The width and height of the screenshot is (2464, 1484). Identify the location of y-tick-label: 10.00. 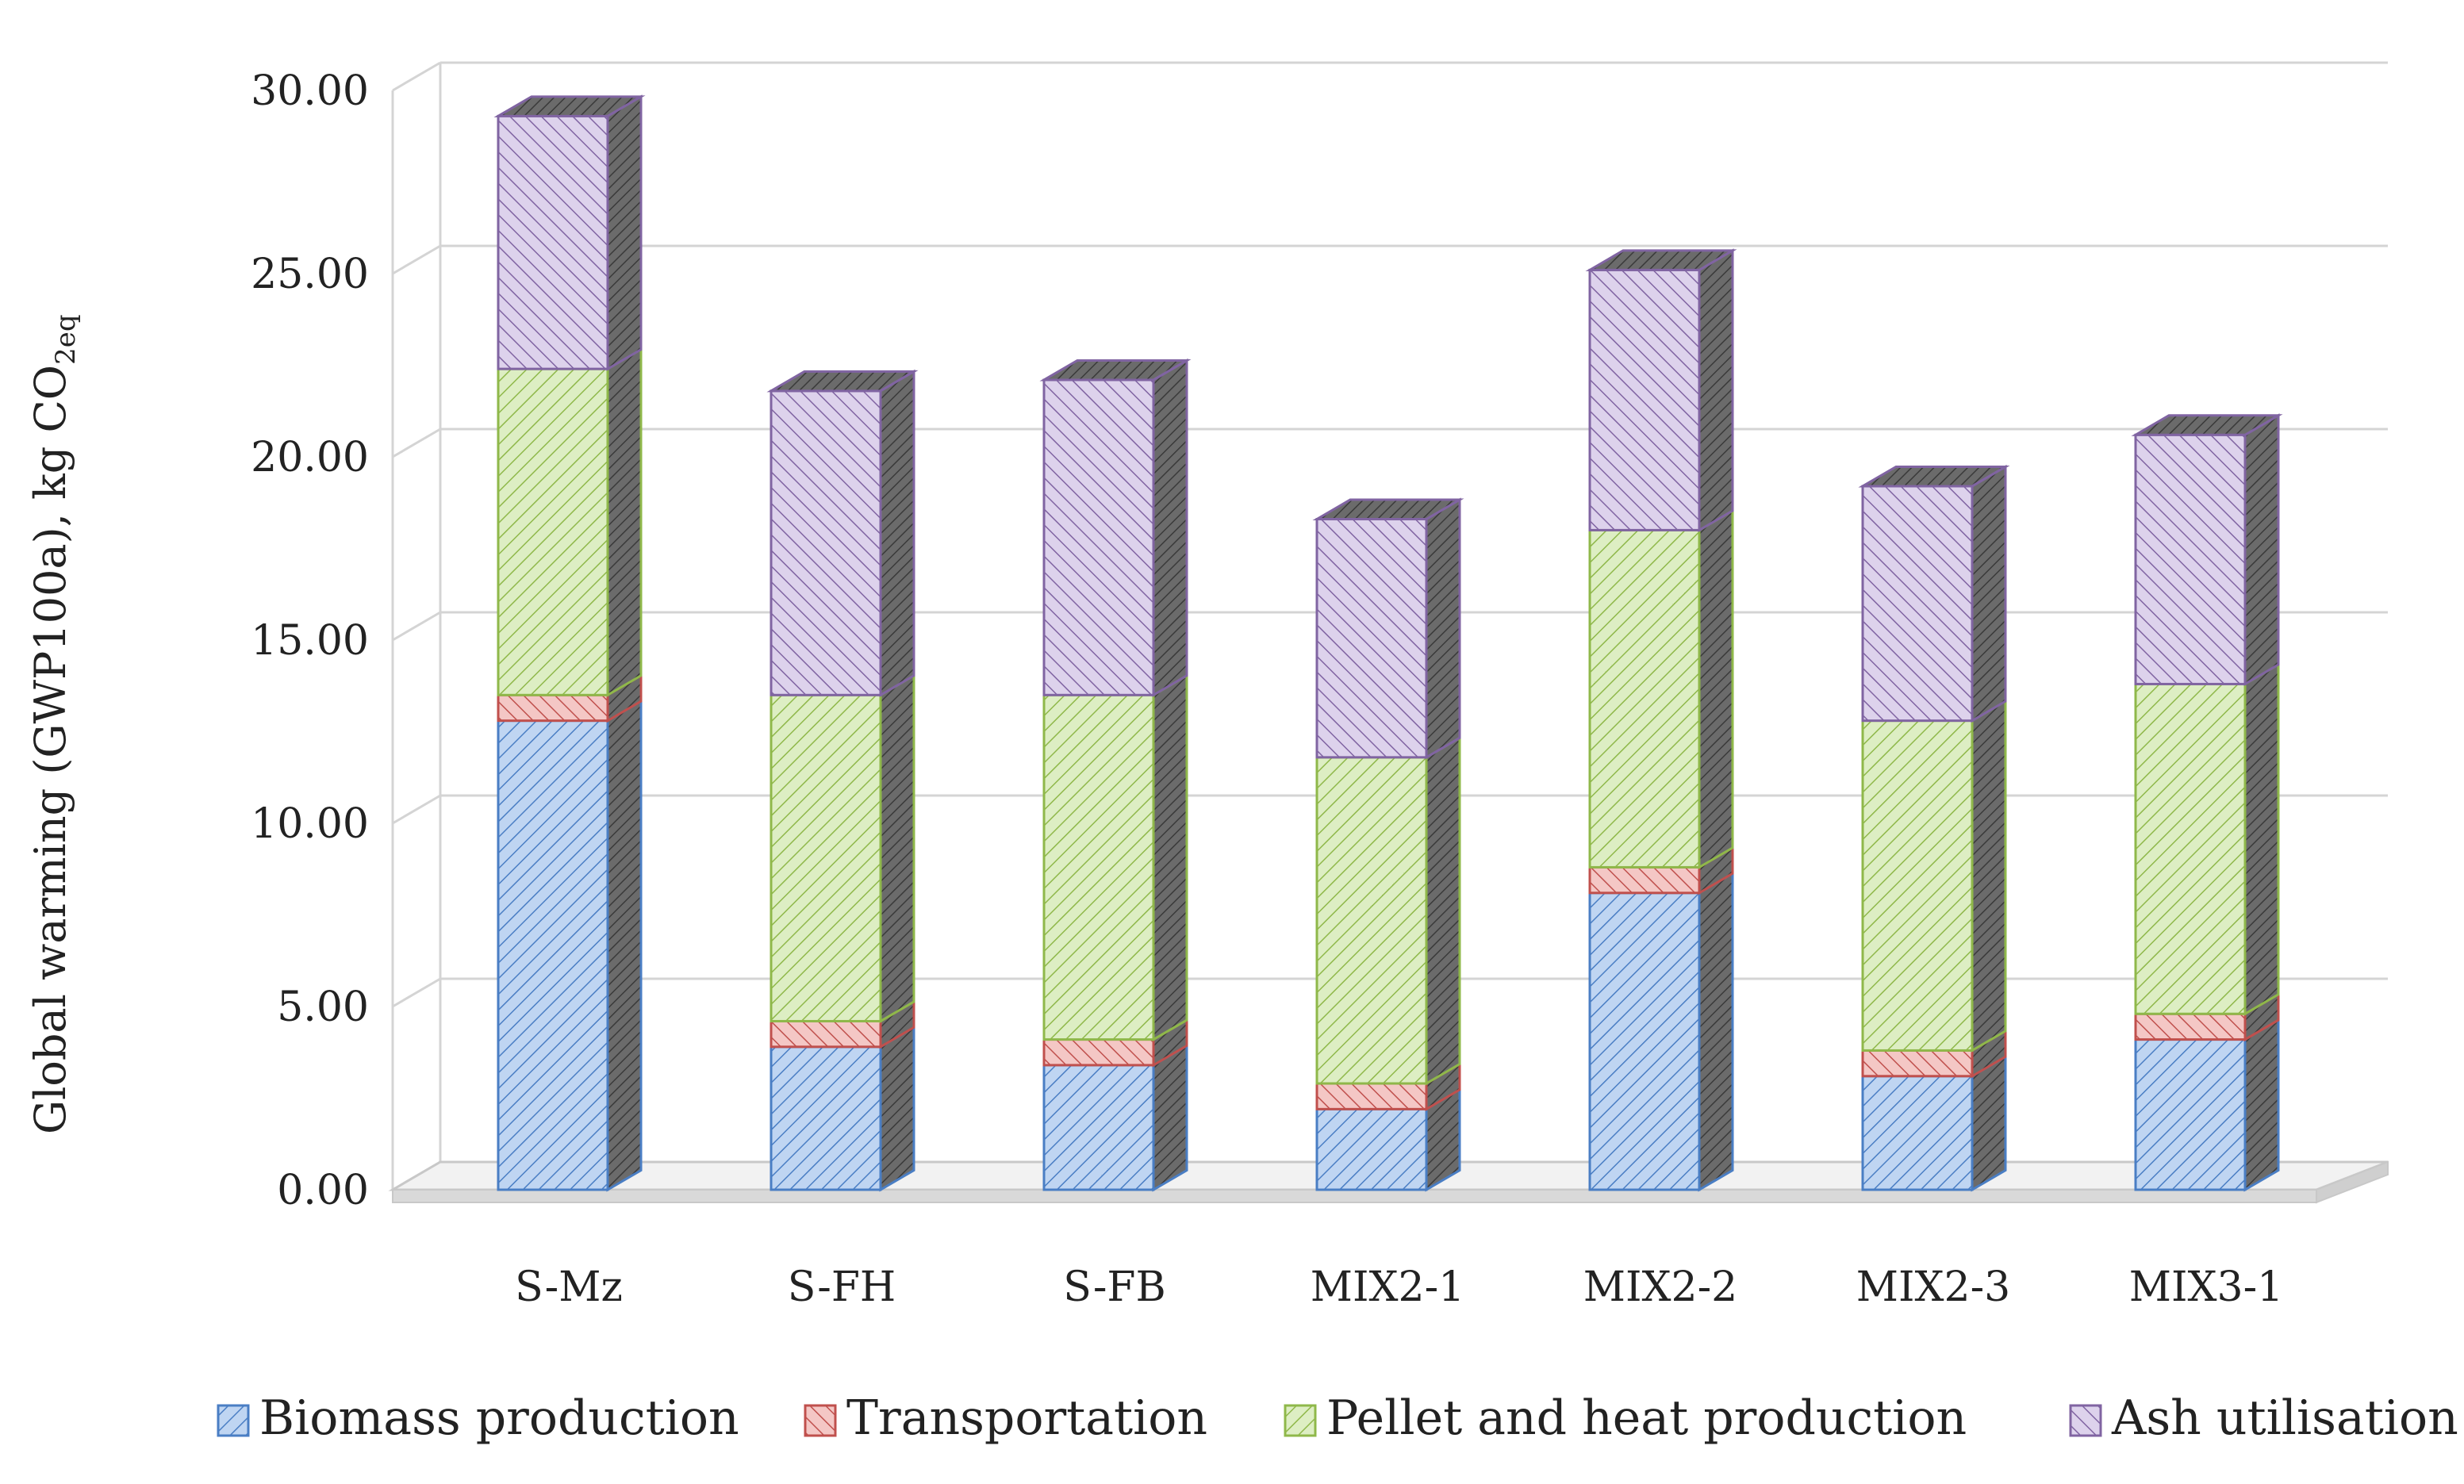
(310, 824).